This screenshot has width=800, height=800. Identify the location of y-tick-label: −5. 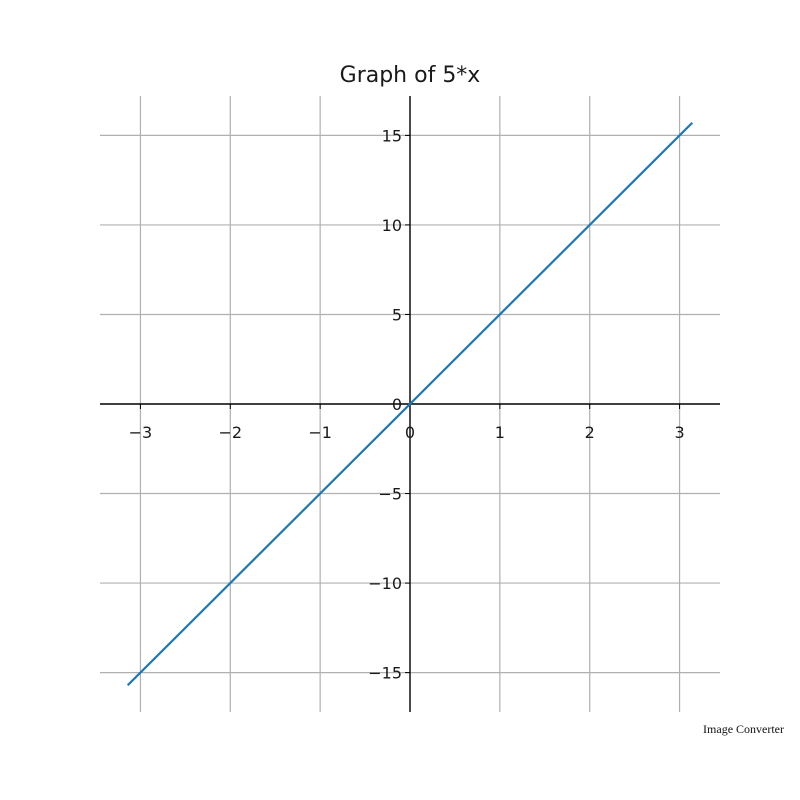
(390, 494).